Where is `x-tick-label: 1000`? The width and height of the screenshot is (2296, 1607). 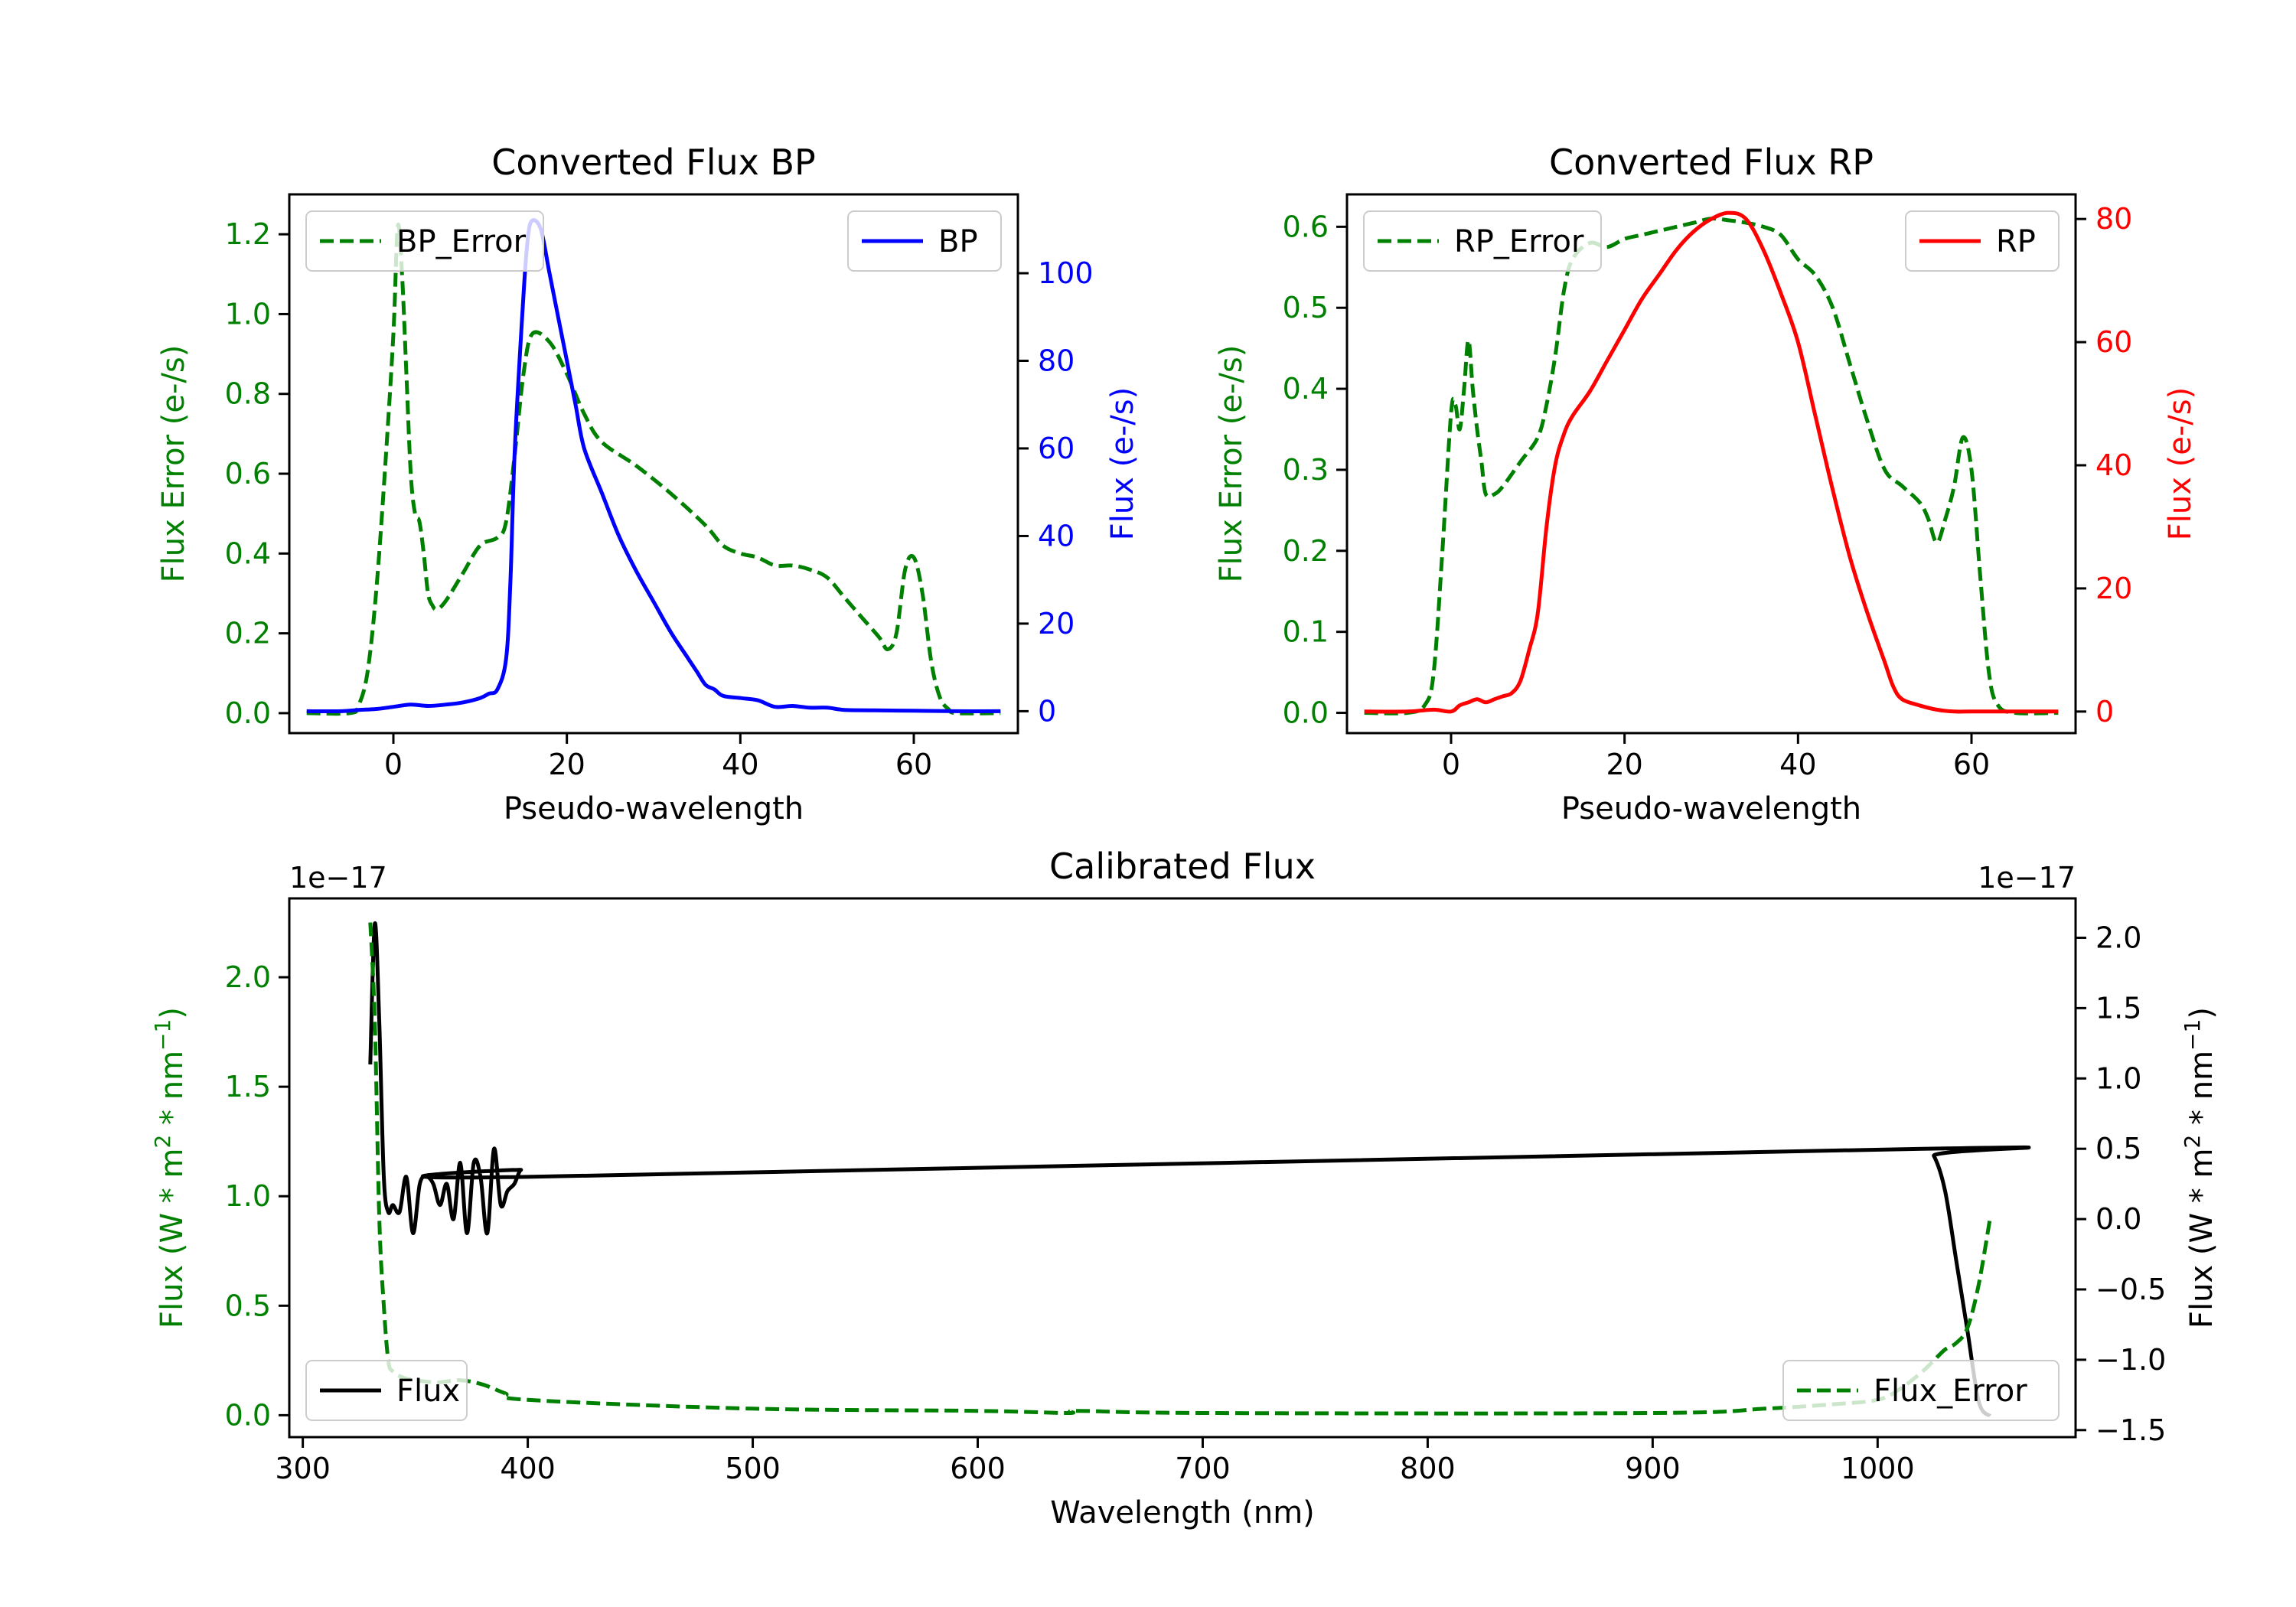 x-tick-label: 1000 is located at coordinates (1878, 1468).